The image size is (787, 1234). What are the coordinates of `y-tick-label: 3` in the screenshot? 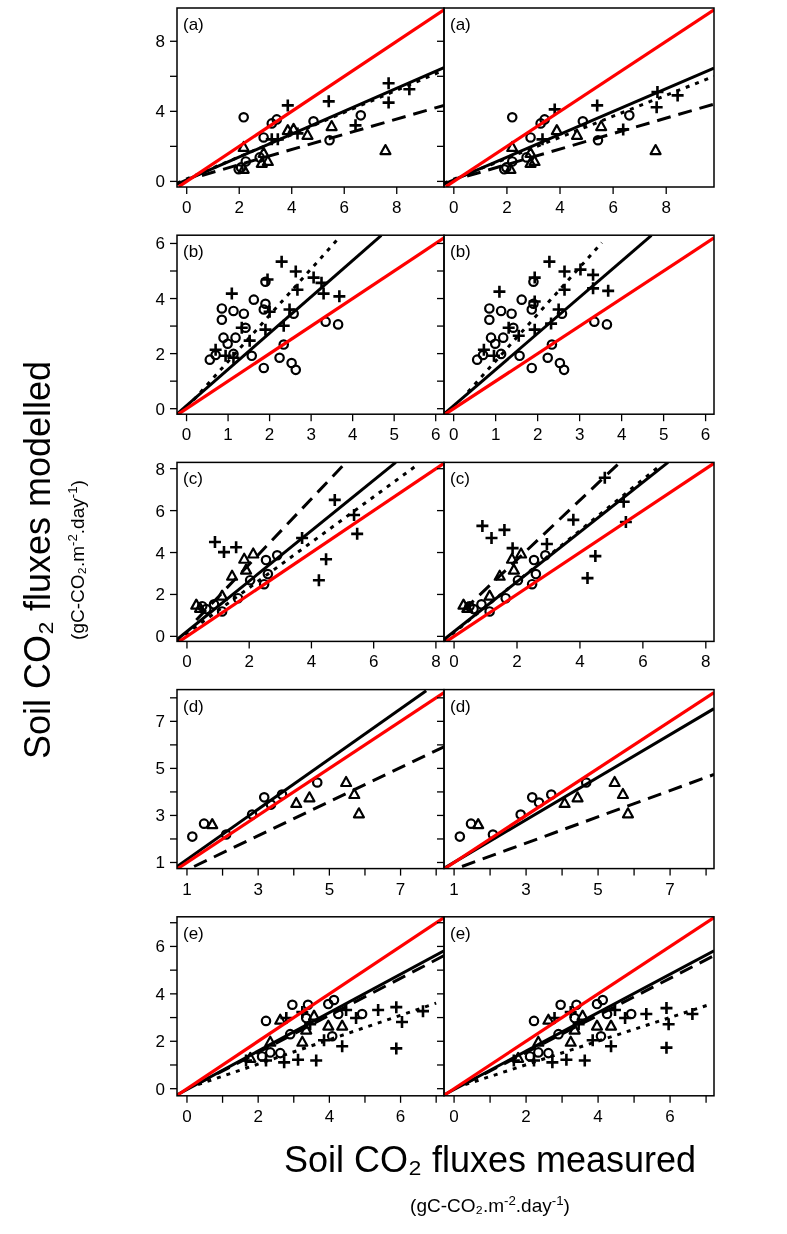 It's located at (160, 816).